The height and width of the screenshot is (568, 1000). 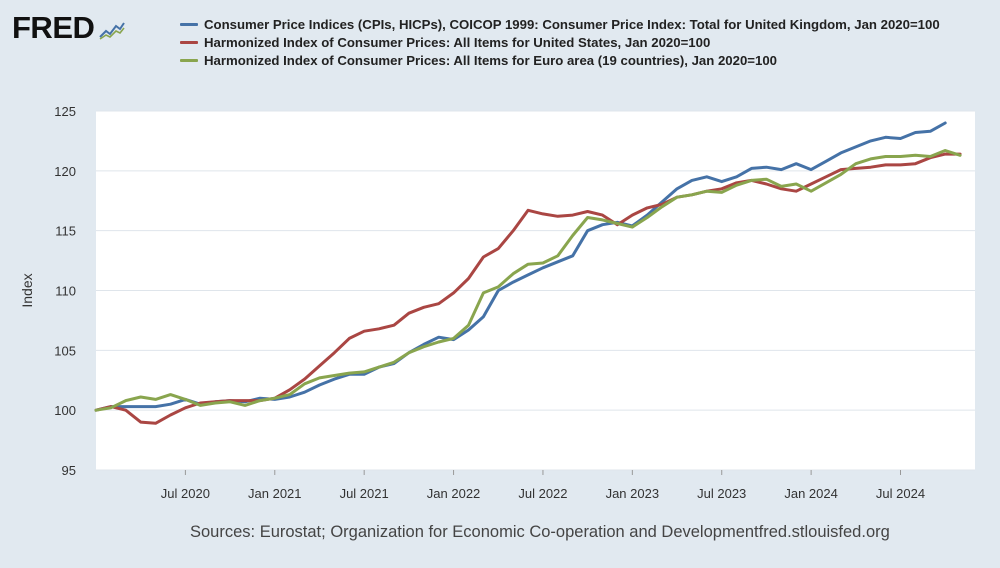 I want to click on x-tick-label: Jul 2021, so click(x=364, y=493).